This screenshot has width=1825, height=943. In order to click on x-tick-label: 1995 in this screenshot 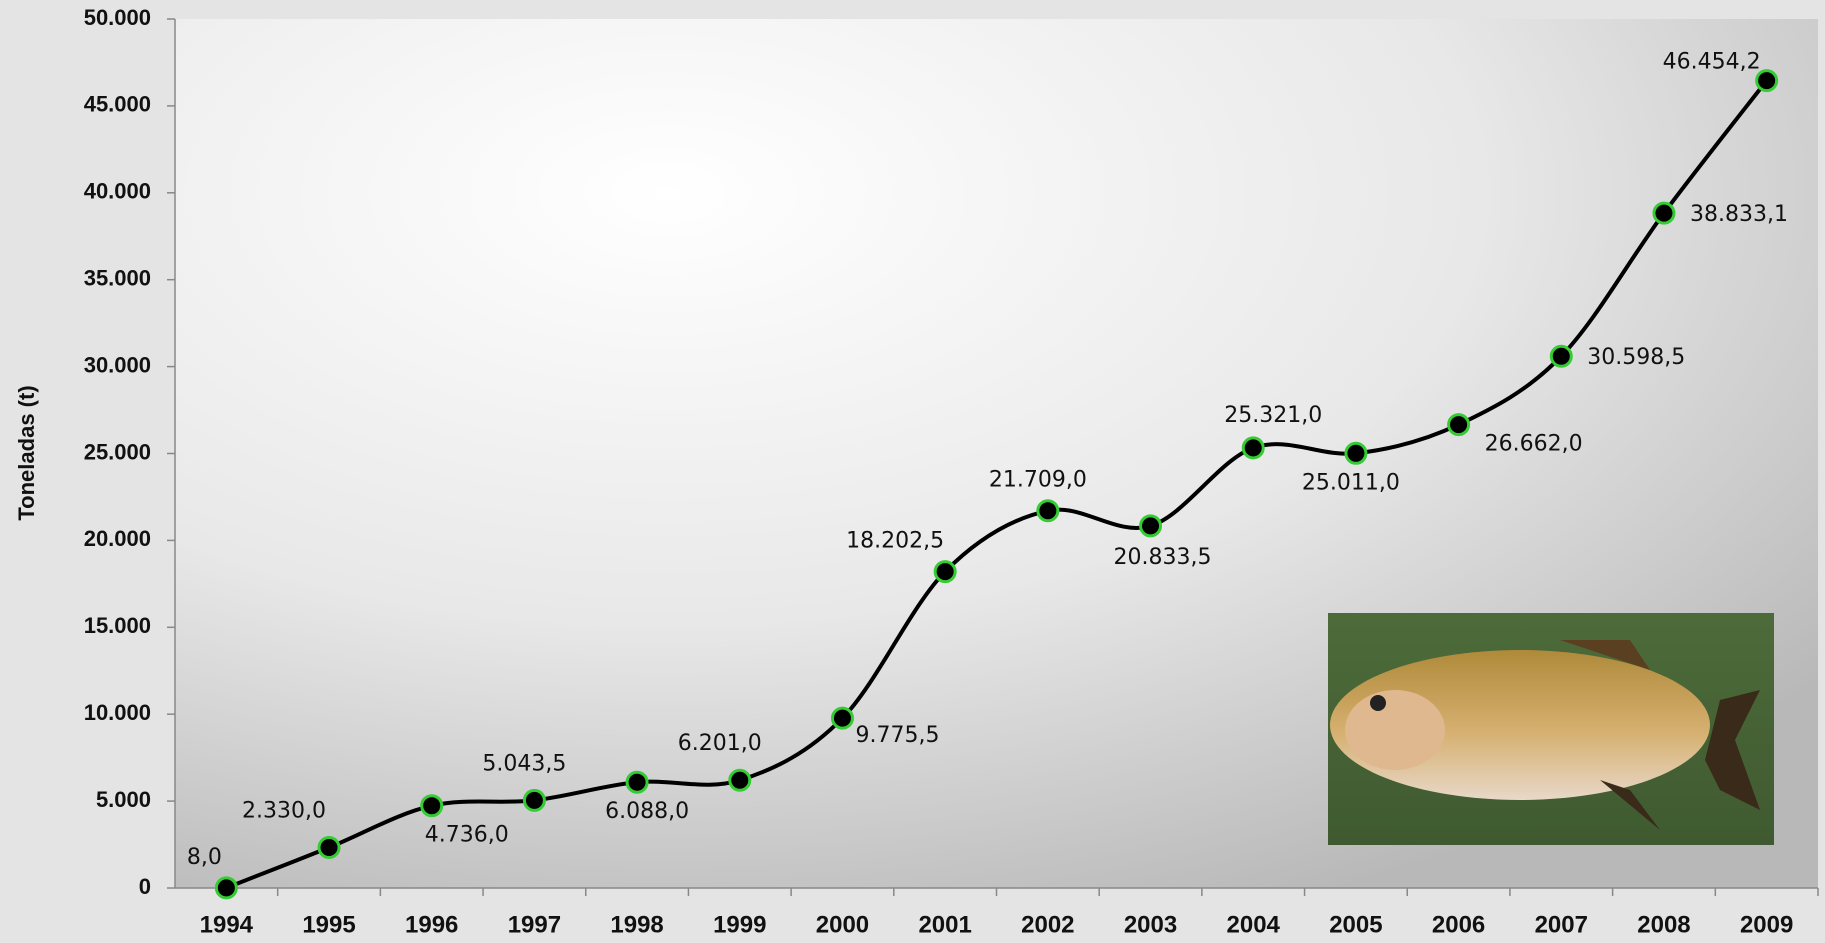, I will do `click(328, 924)`.